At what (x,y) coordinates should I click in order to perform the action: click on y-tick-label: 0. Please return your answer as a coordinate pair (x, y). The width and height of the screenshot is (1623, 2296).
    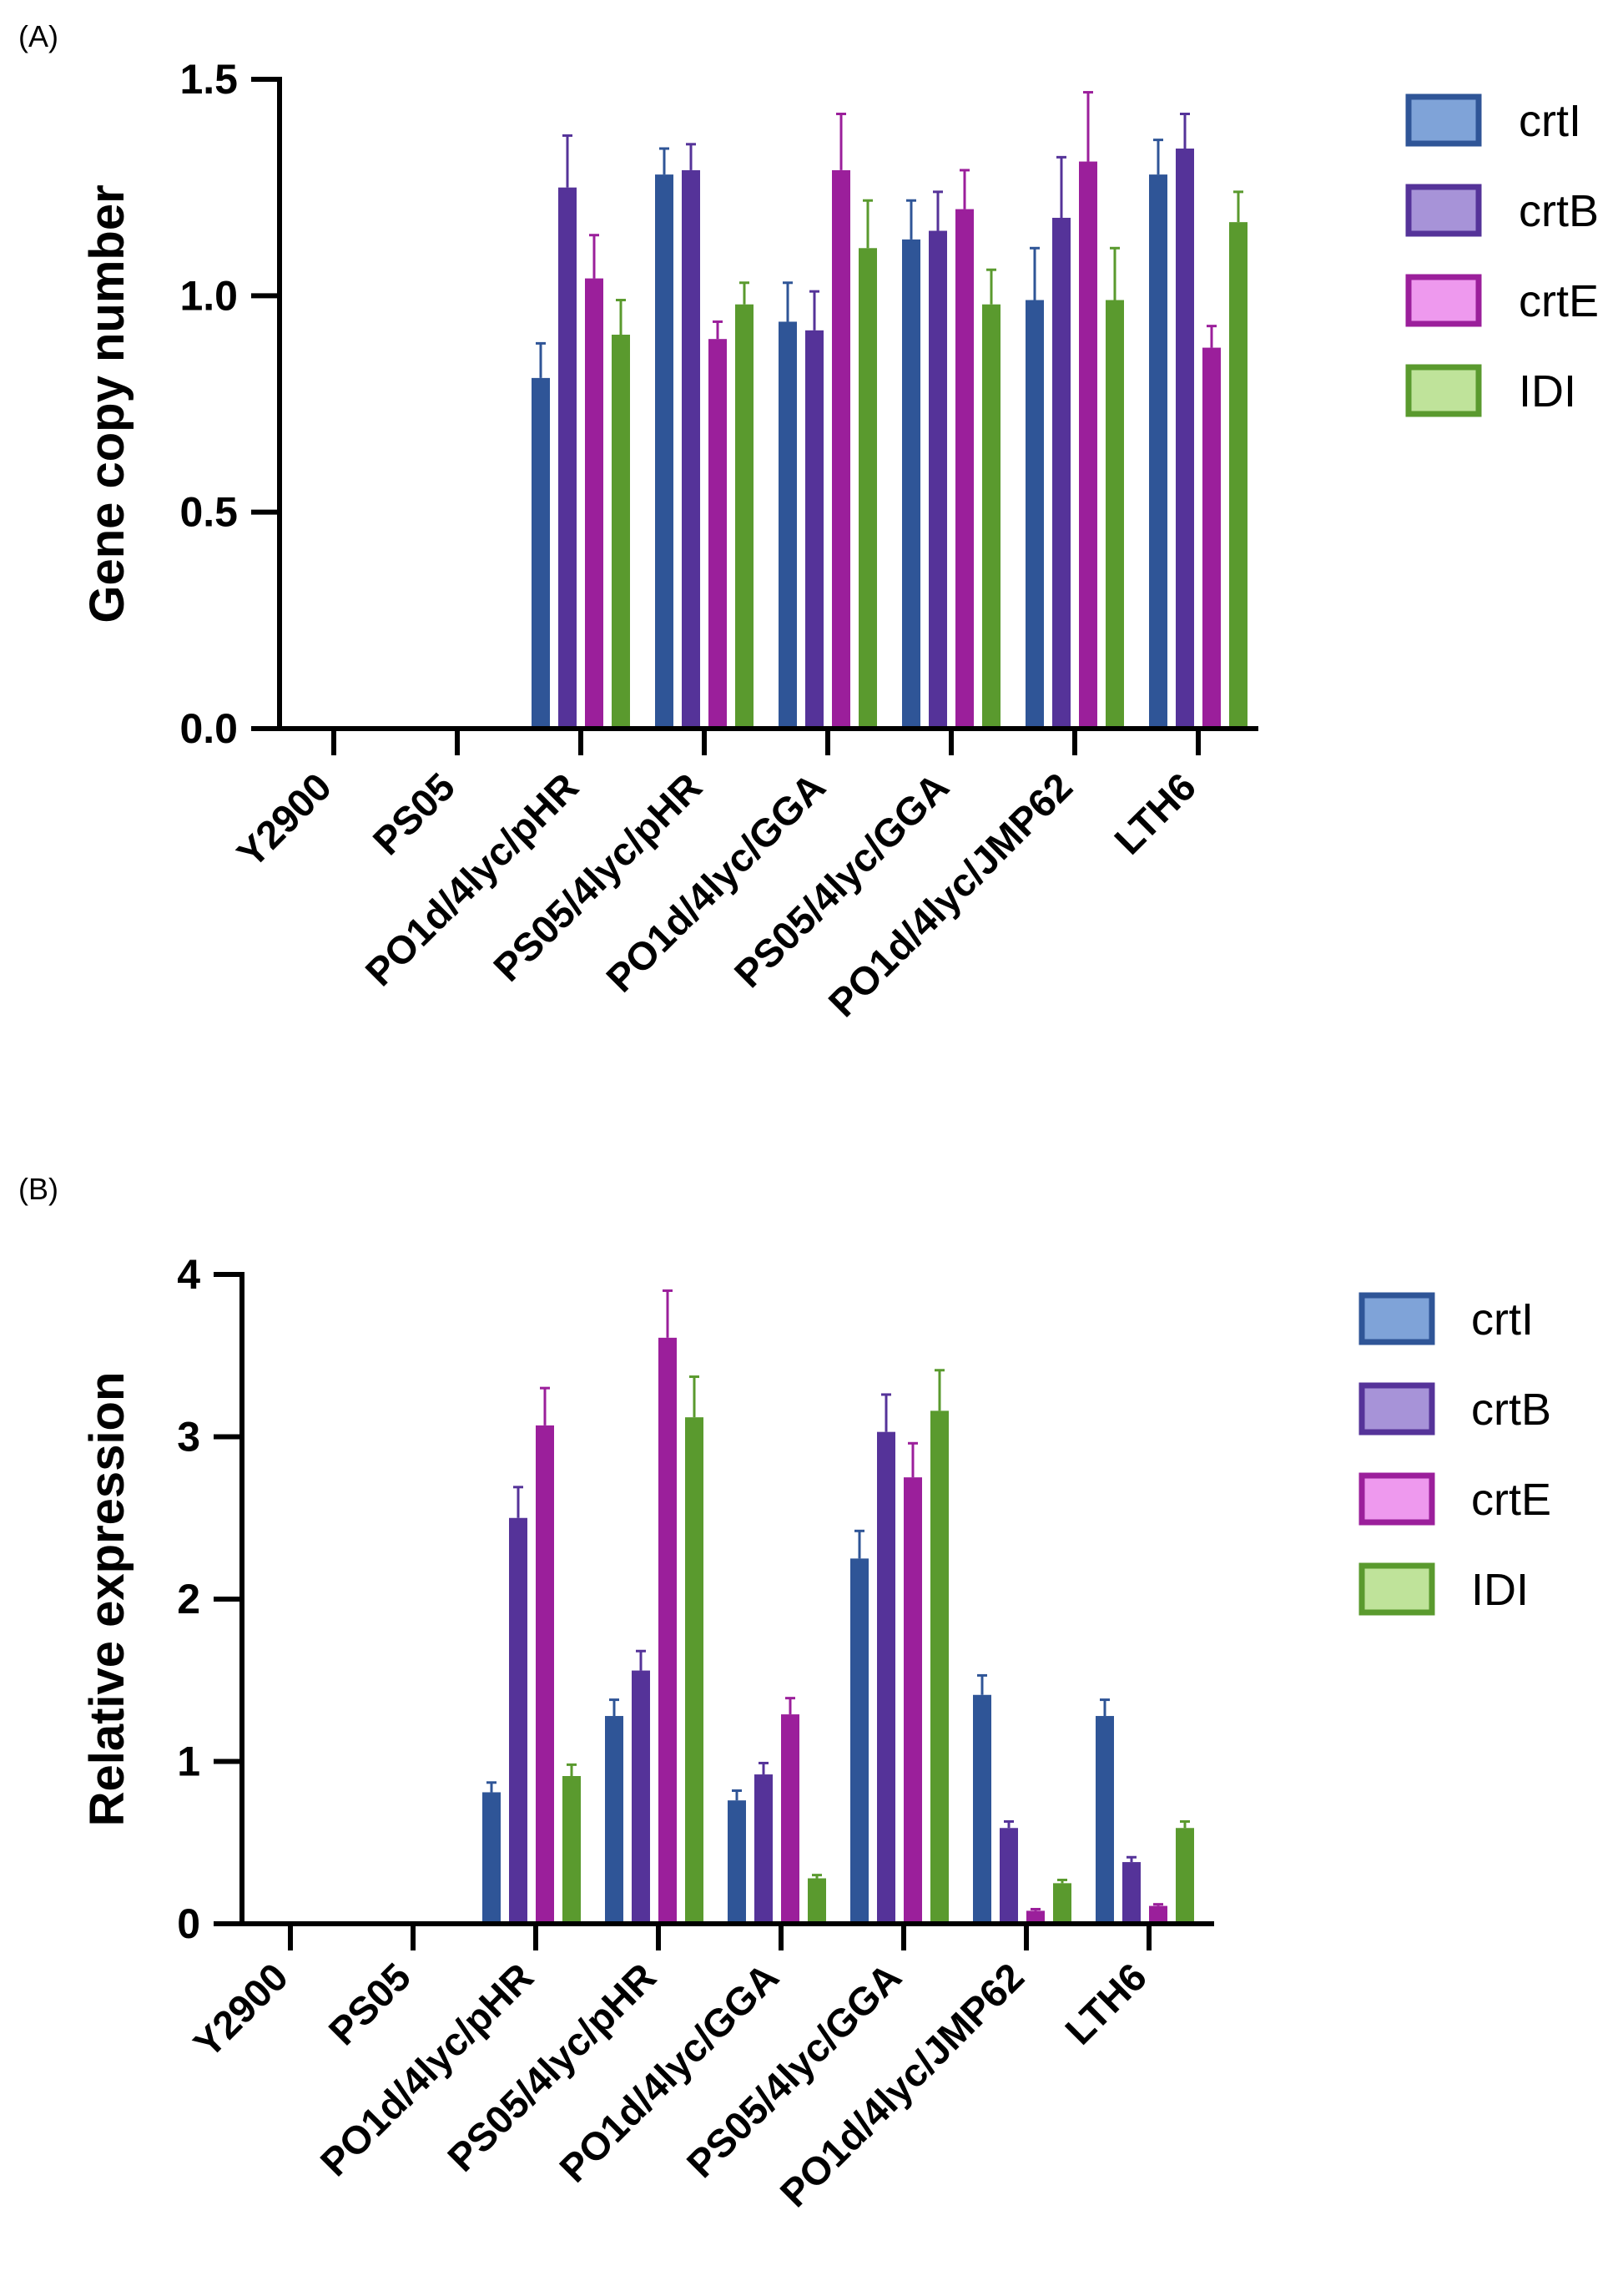
    Looking at the image, I should click on (188, 1924).